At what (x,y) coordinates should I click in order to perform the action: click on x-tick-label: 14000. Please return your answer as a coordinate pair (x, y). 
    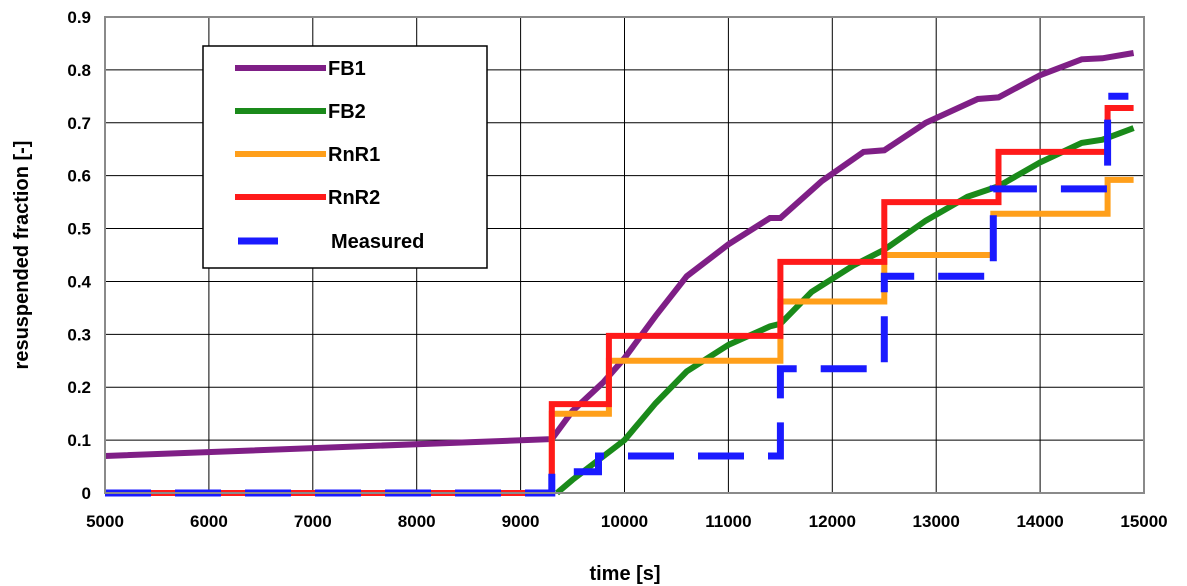
    Looking at the image, I should click on (1039, 521).